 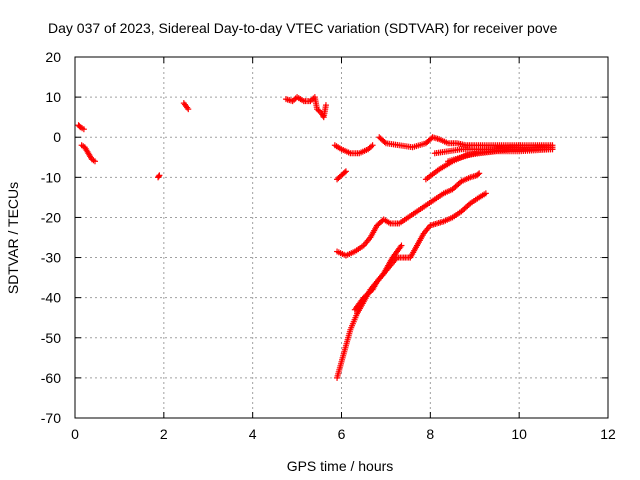 I want to click on series-track-i, so click(x=378, y=277).